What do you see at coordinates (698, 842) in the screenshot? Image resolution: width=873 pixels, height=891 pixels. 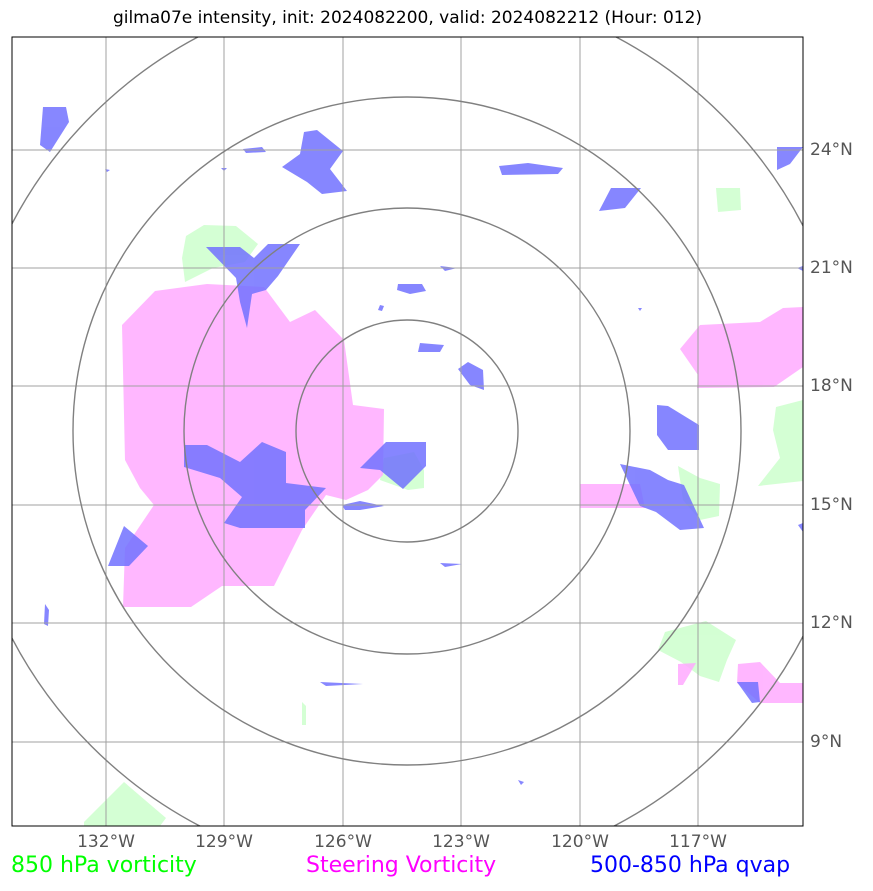 I see `longitude-label: 117°W` at bounding box center [698, 842].